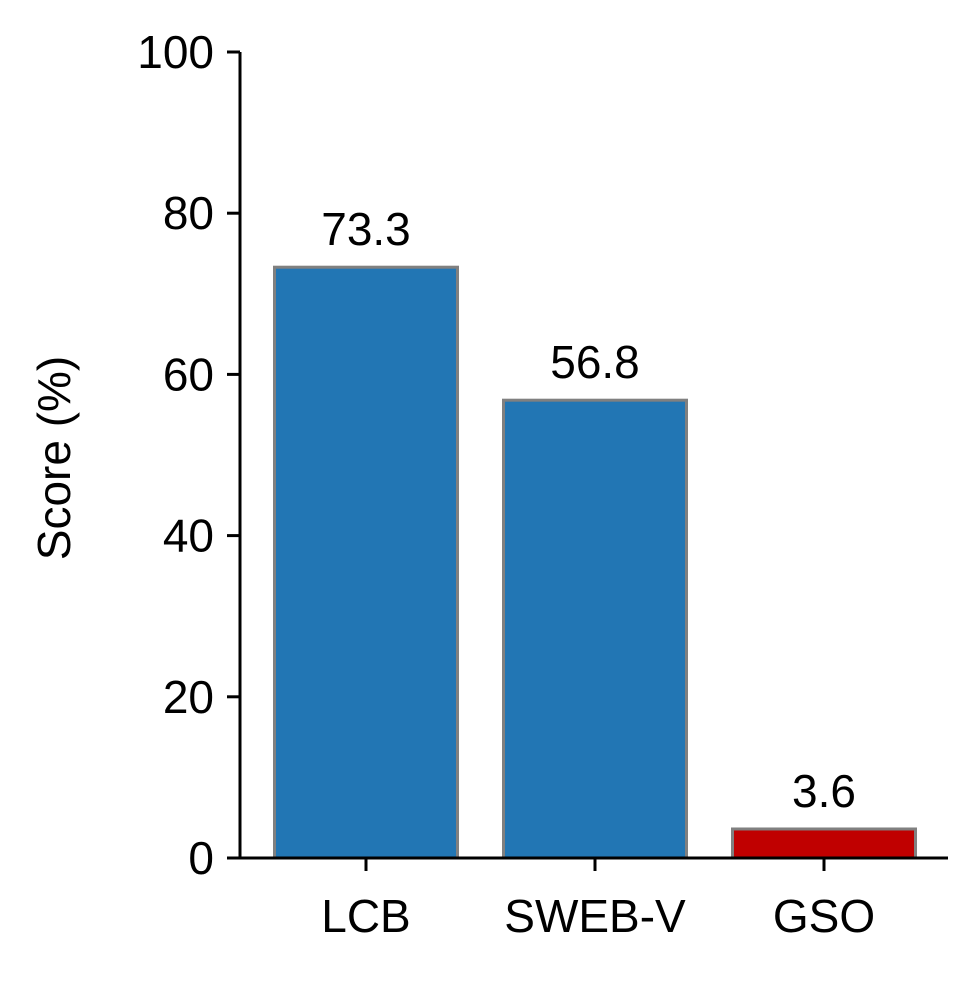  What do you see at coordinates (188, 213) in the screenshot?
I see `y-tick-label: 80` at bounding box center [188, 213].